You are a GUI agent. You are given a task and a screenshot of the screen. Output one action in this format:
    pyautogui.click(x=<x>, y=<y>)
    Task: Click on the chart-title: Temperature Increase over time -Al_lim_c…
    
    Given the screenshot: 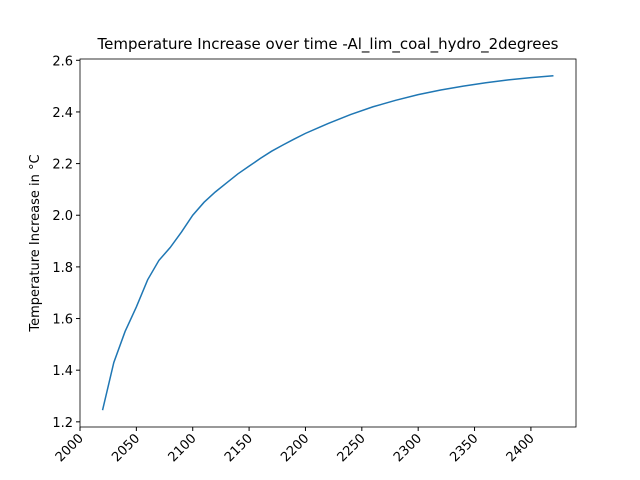 What is the action you would take?
    pyautogui.click(x=328, y=44)
    